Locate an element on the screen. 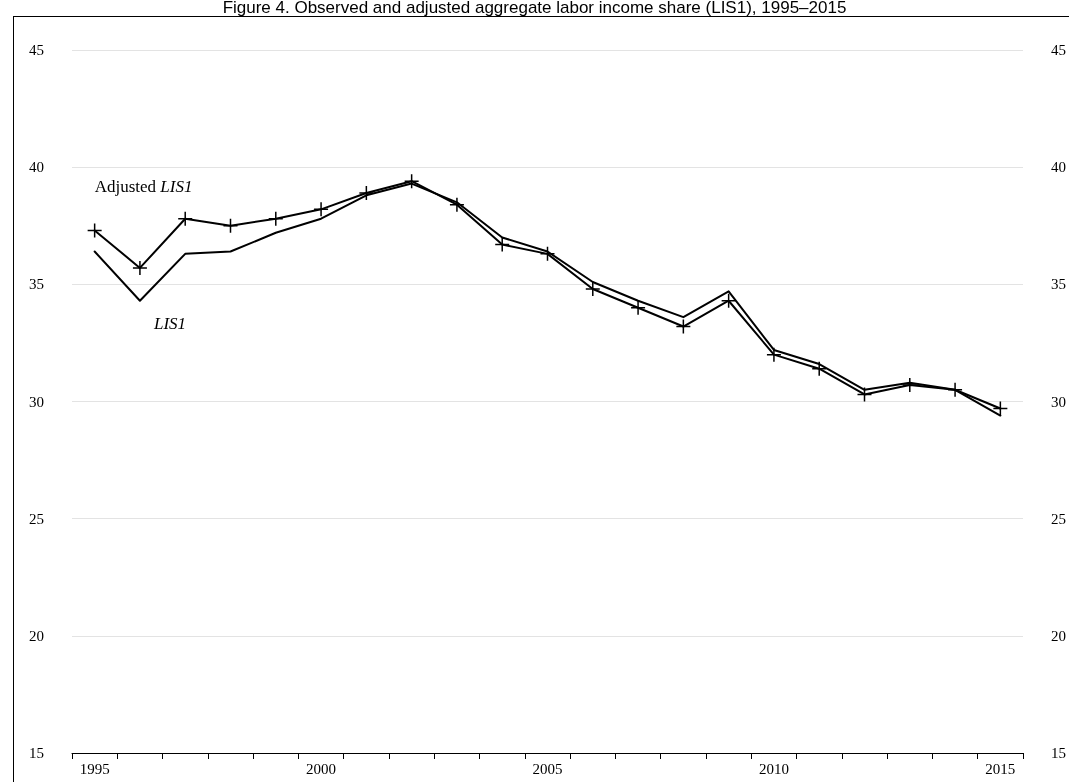 Image resolution: width=1069 pixels, height=782 pixels. y-tick-label: 40 is located at coordinates (36, 167).